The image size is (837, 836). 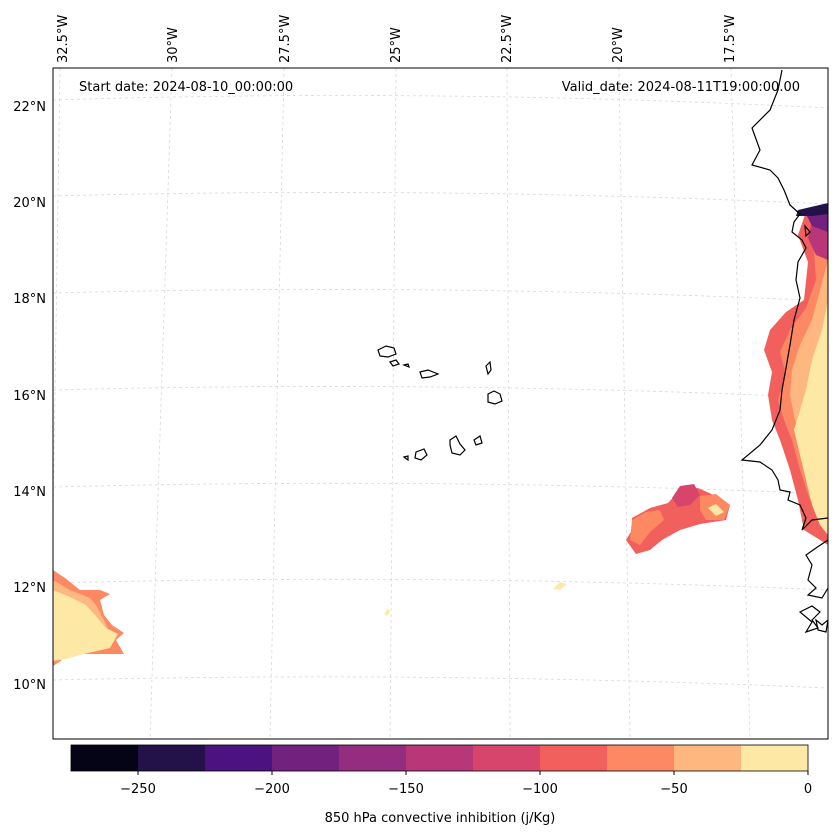 What do you see at coordinates (808, 789) in the screenshot?
I see `colorbar-tick-label: 0` at bounding box center [808, 789].